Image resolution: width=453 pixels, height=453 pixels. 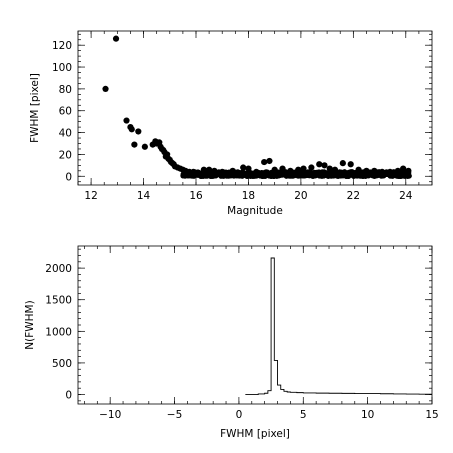 What do you see at coordinates (406, 196) in the screenshot?
I see `scatter-x-tick-label: 24` at bounding box center [406, 196].